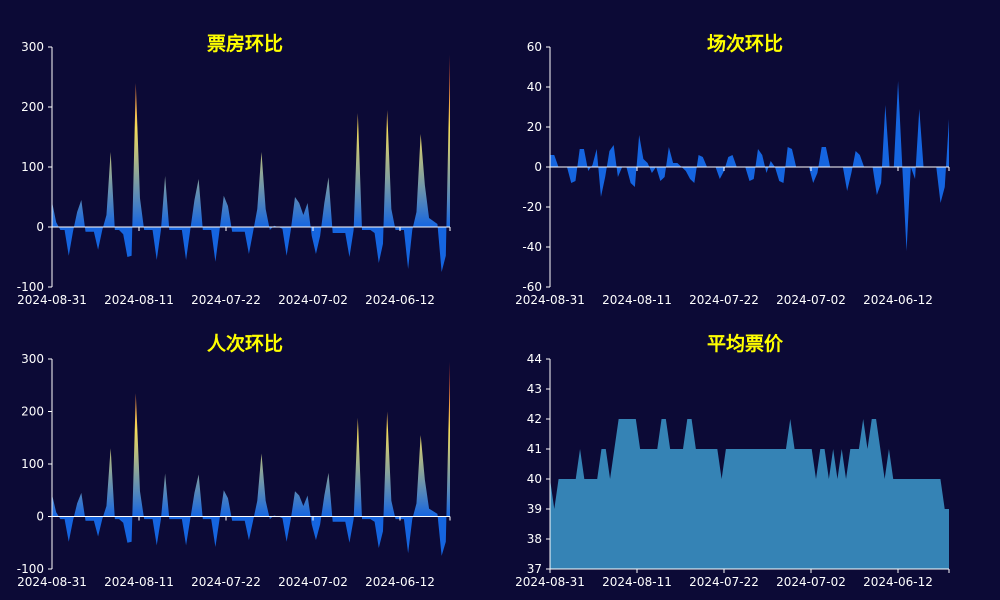  What do you see at coordinates (534, 539) in the screenshot?
I see `avg-price-y-tick-label: 38` at bounding box center [534, 539].